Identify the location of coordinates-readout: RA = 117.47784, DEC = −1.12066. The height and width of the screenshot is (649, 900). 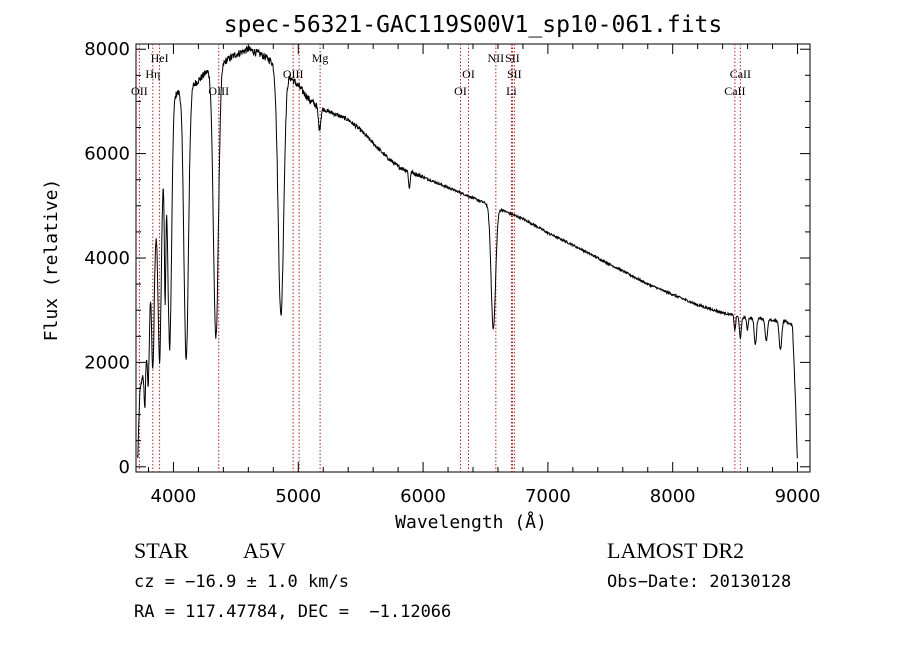
(293, 612).